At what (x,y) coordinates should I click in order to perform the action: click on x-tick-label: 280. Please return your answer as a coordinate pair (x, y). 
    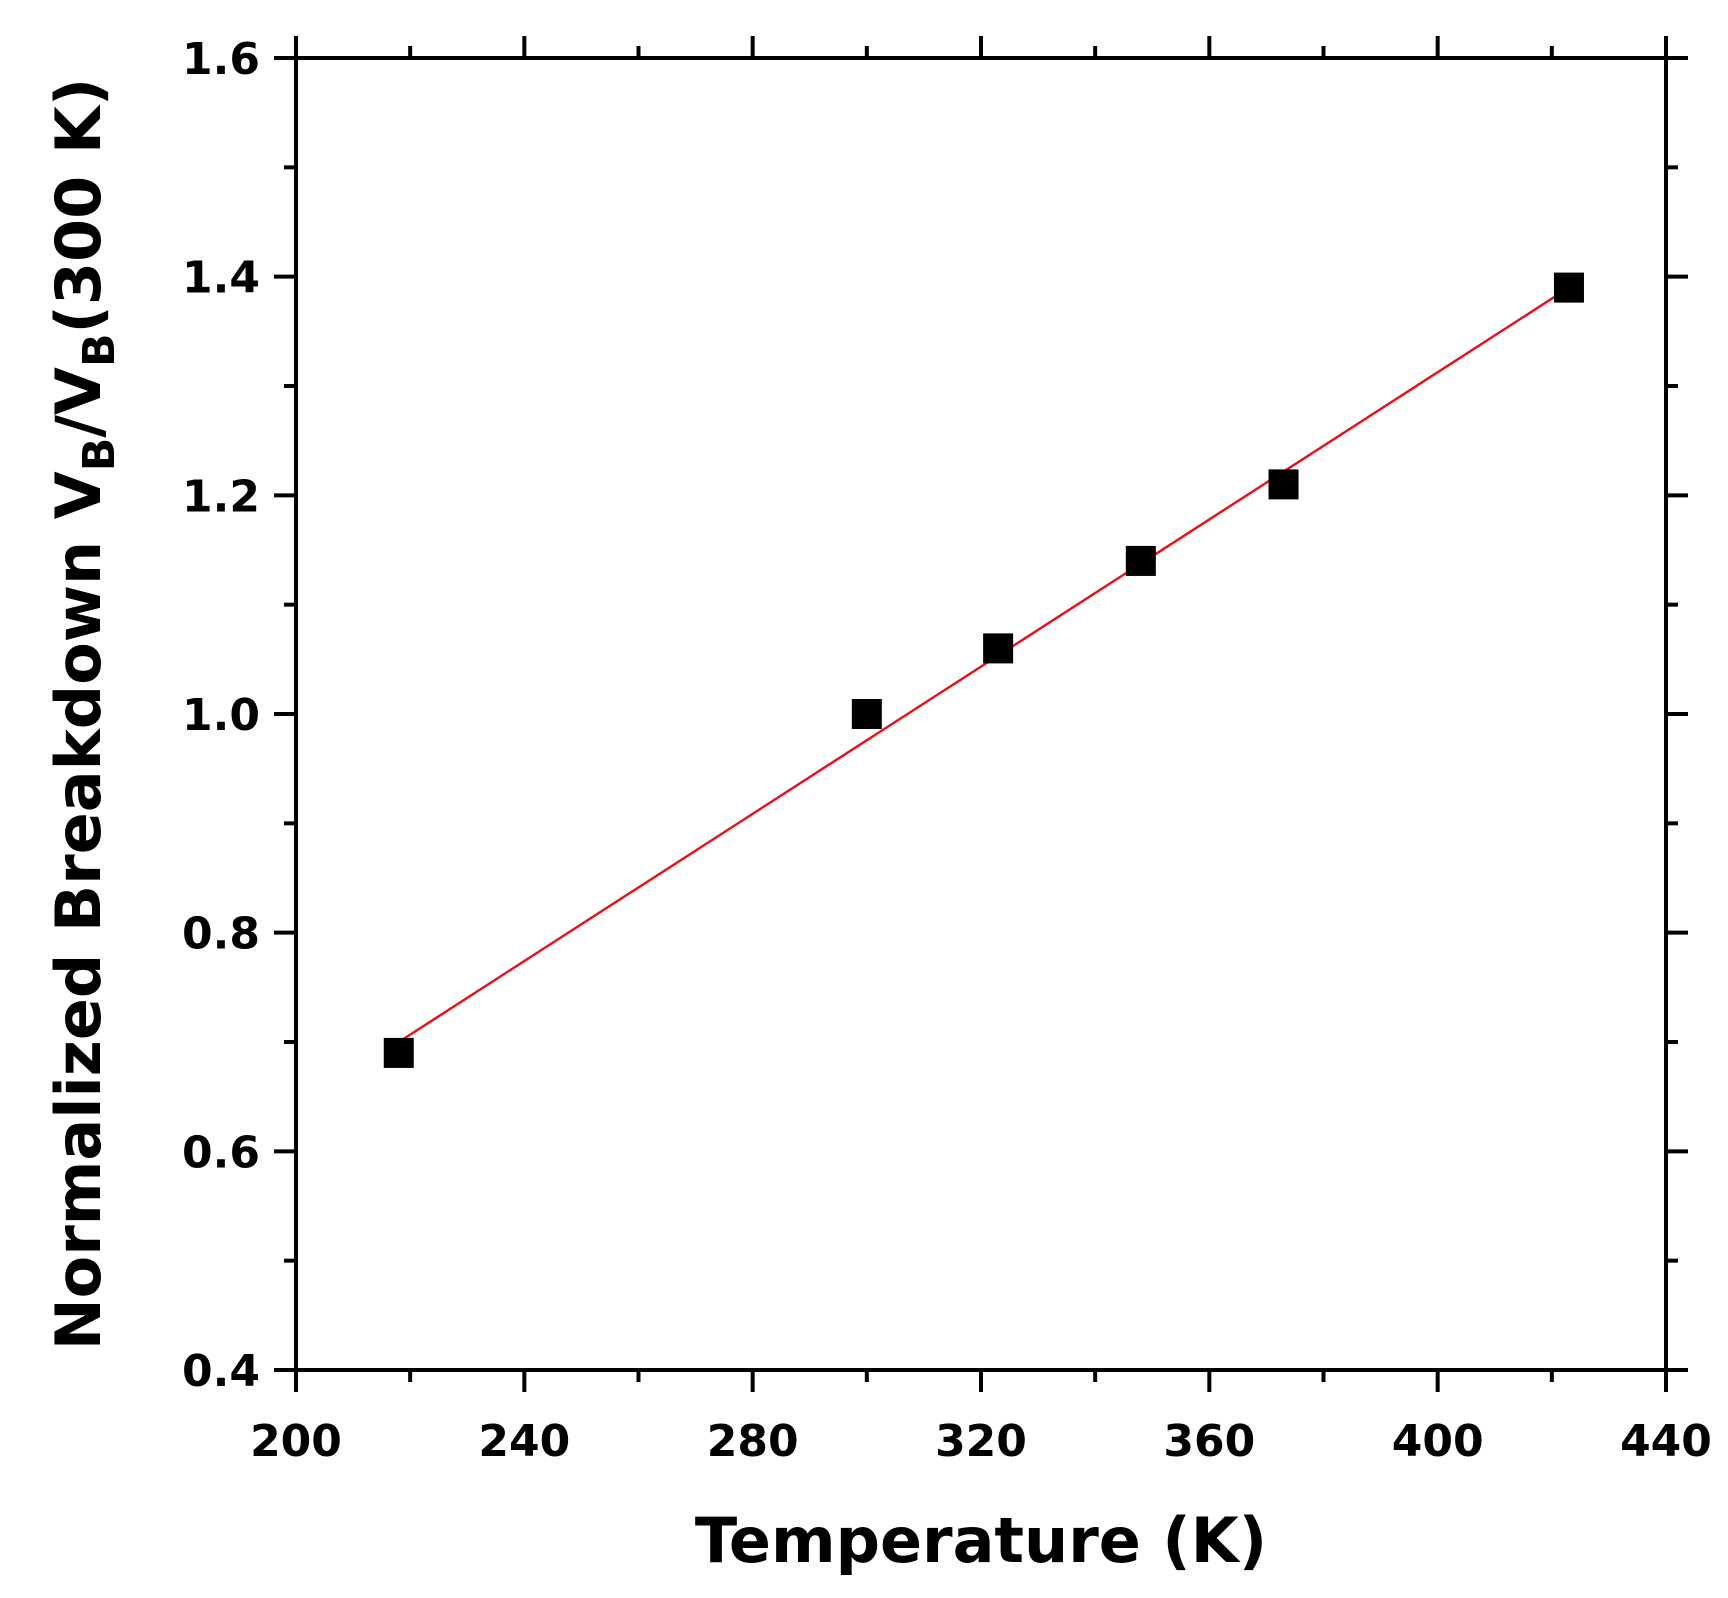
    Looking at the image, I should click on (753, 1441).